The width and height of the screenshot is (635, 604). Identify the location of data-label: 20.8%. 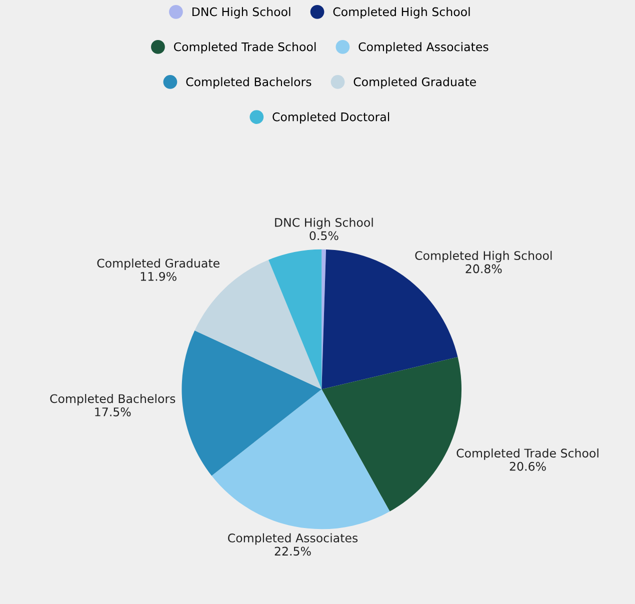
(484, 269).